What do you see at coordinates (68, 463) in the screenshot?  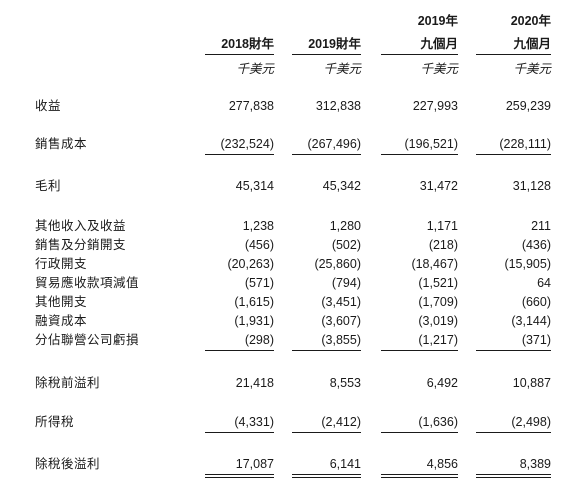 I see `row-label: 除稅後溢利` at bounding box center [68, 463].